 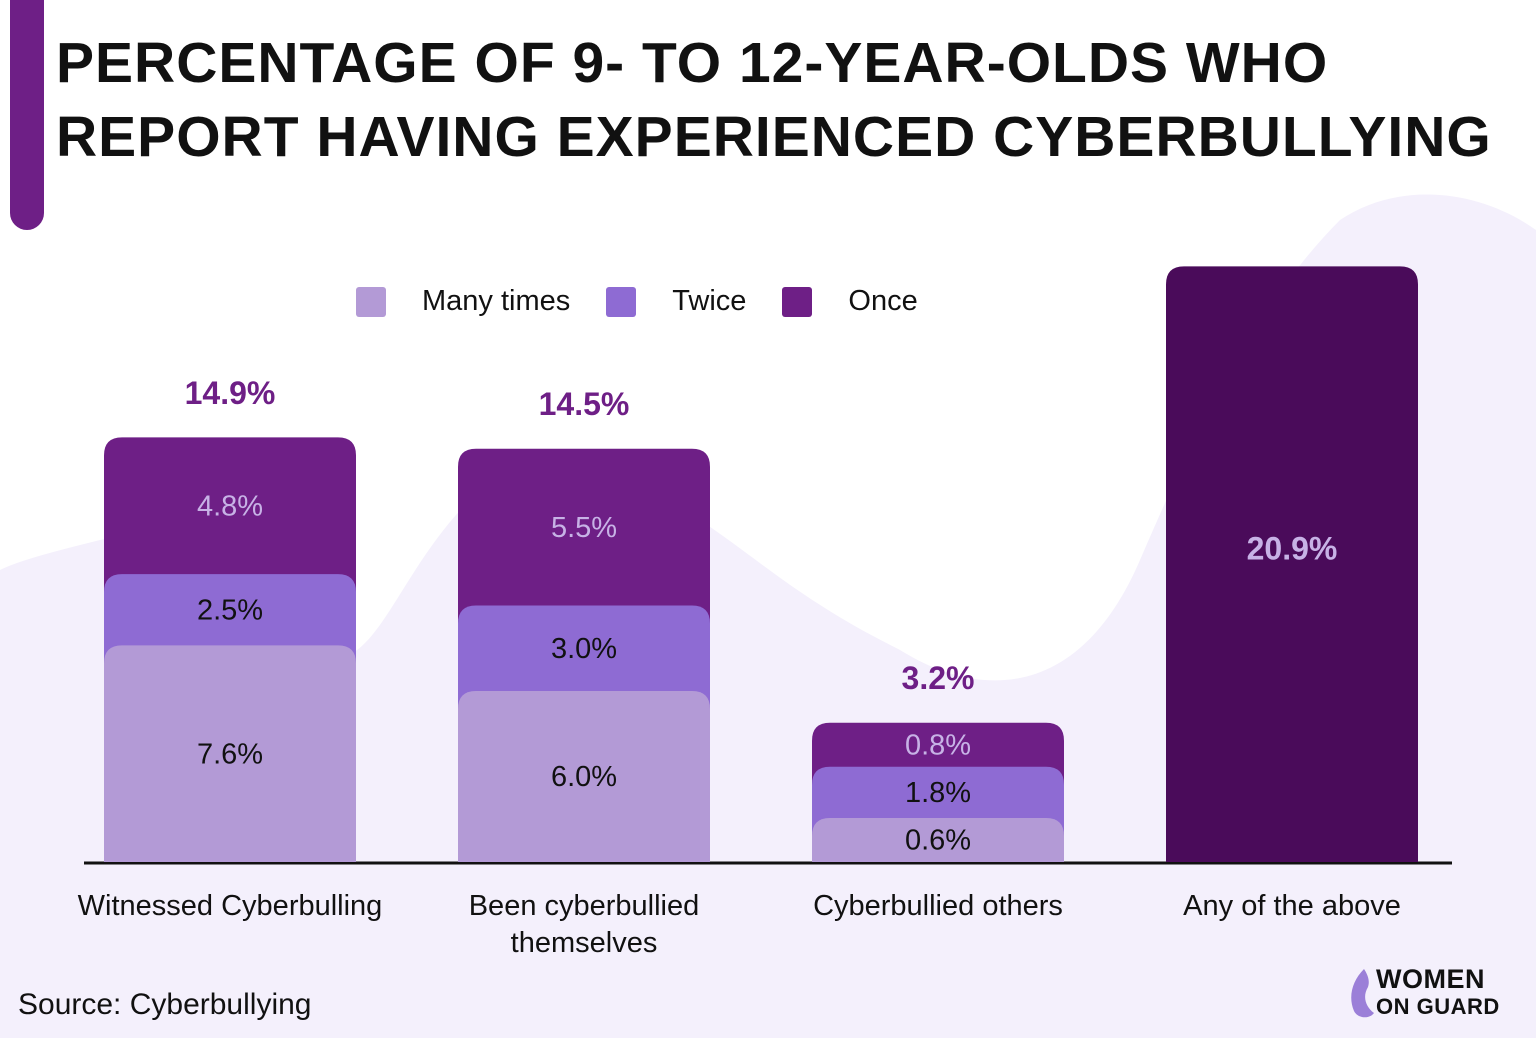 What do you see at coordinates (496, 301) in the screenshot?
I see `legend-label-many-times: Many times` at bounding box center [496, 301].